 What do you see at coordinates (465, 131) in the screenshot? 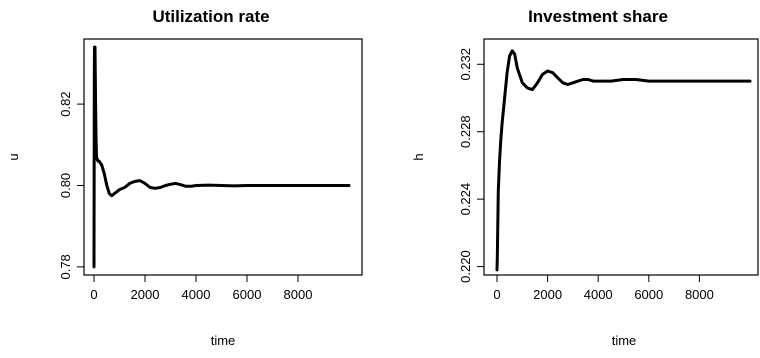
I see `y-tick-label: 0.228` at bounding box center [465, 131].